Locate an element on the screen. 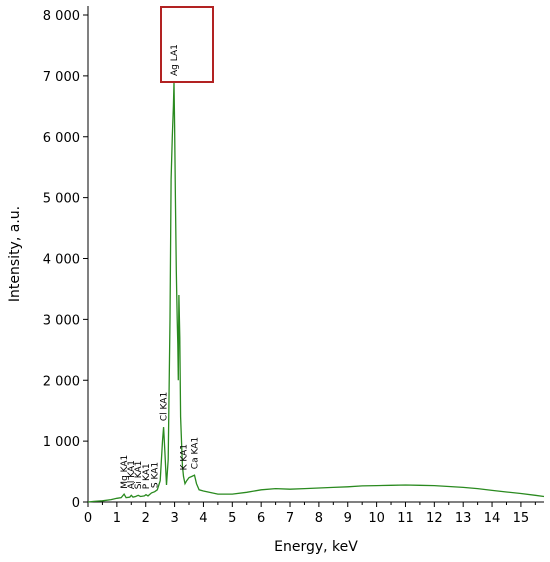  peak-label: Cl KA1 is located at coordinates (165, 406).